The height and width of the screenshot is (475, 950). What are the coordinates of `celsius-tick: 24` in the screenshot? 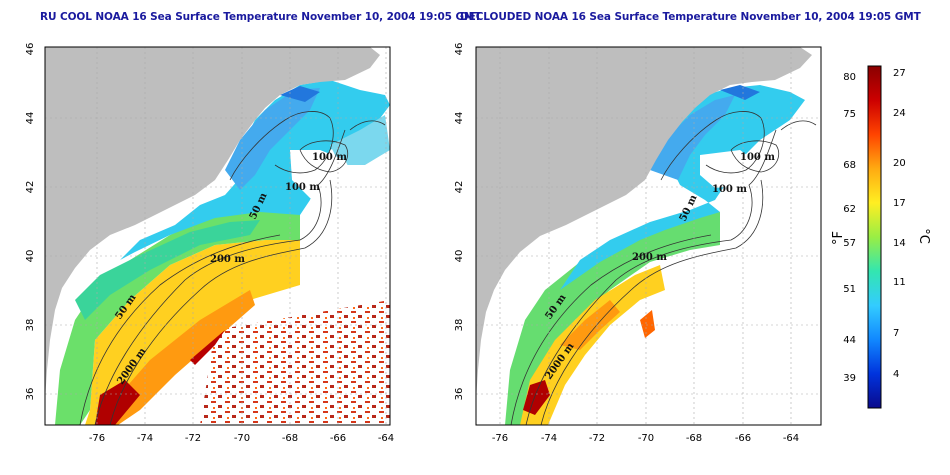 It's located at (899, 113).